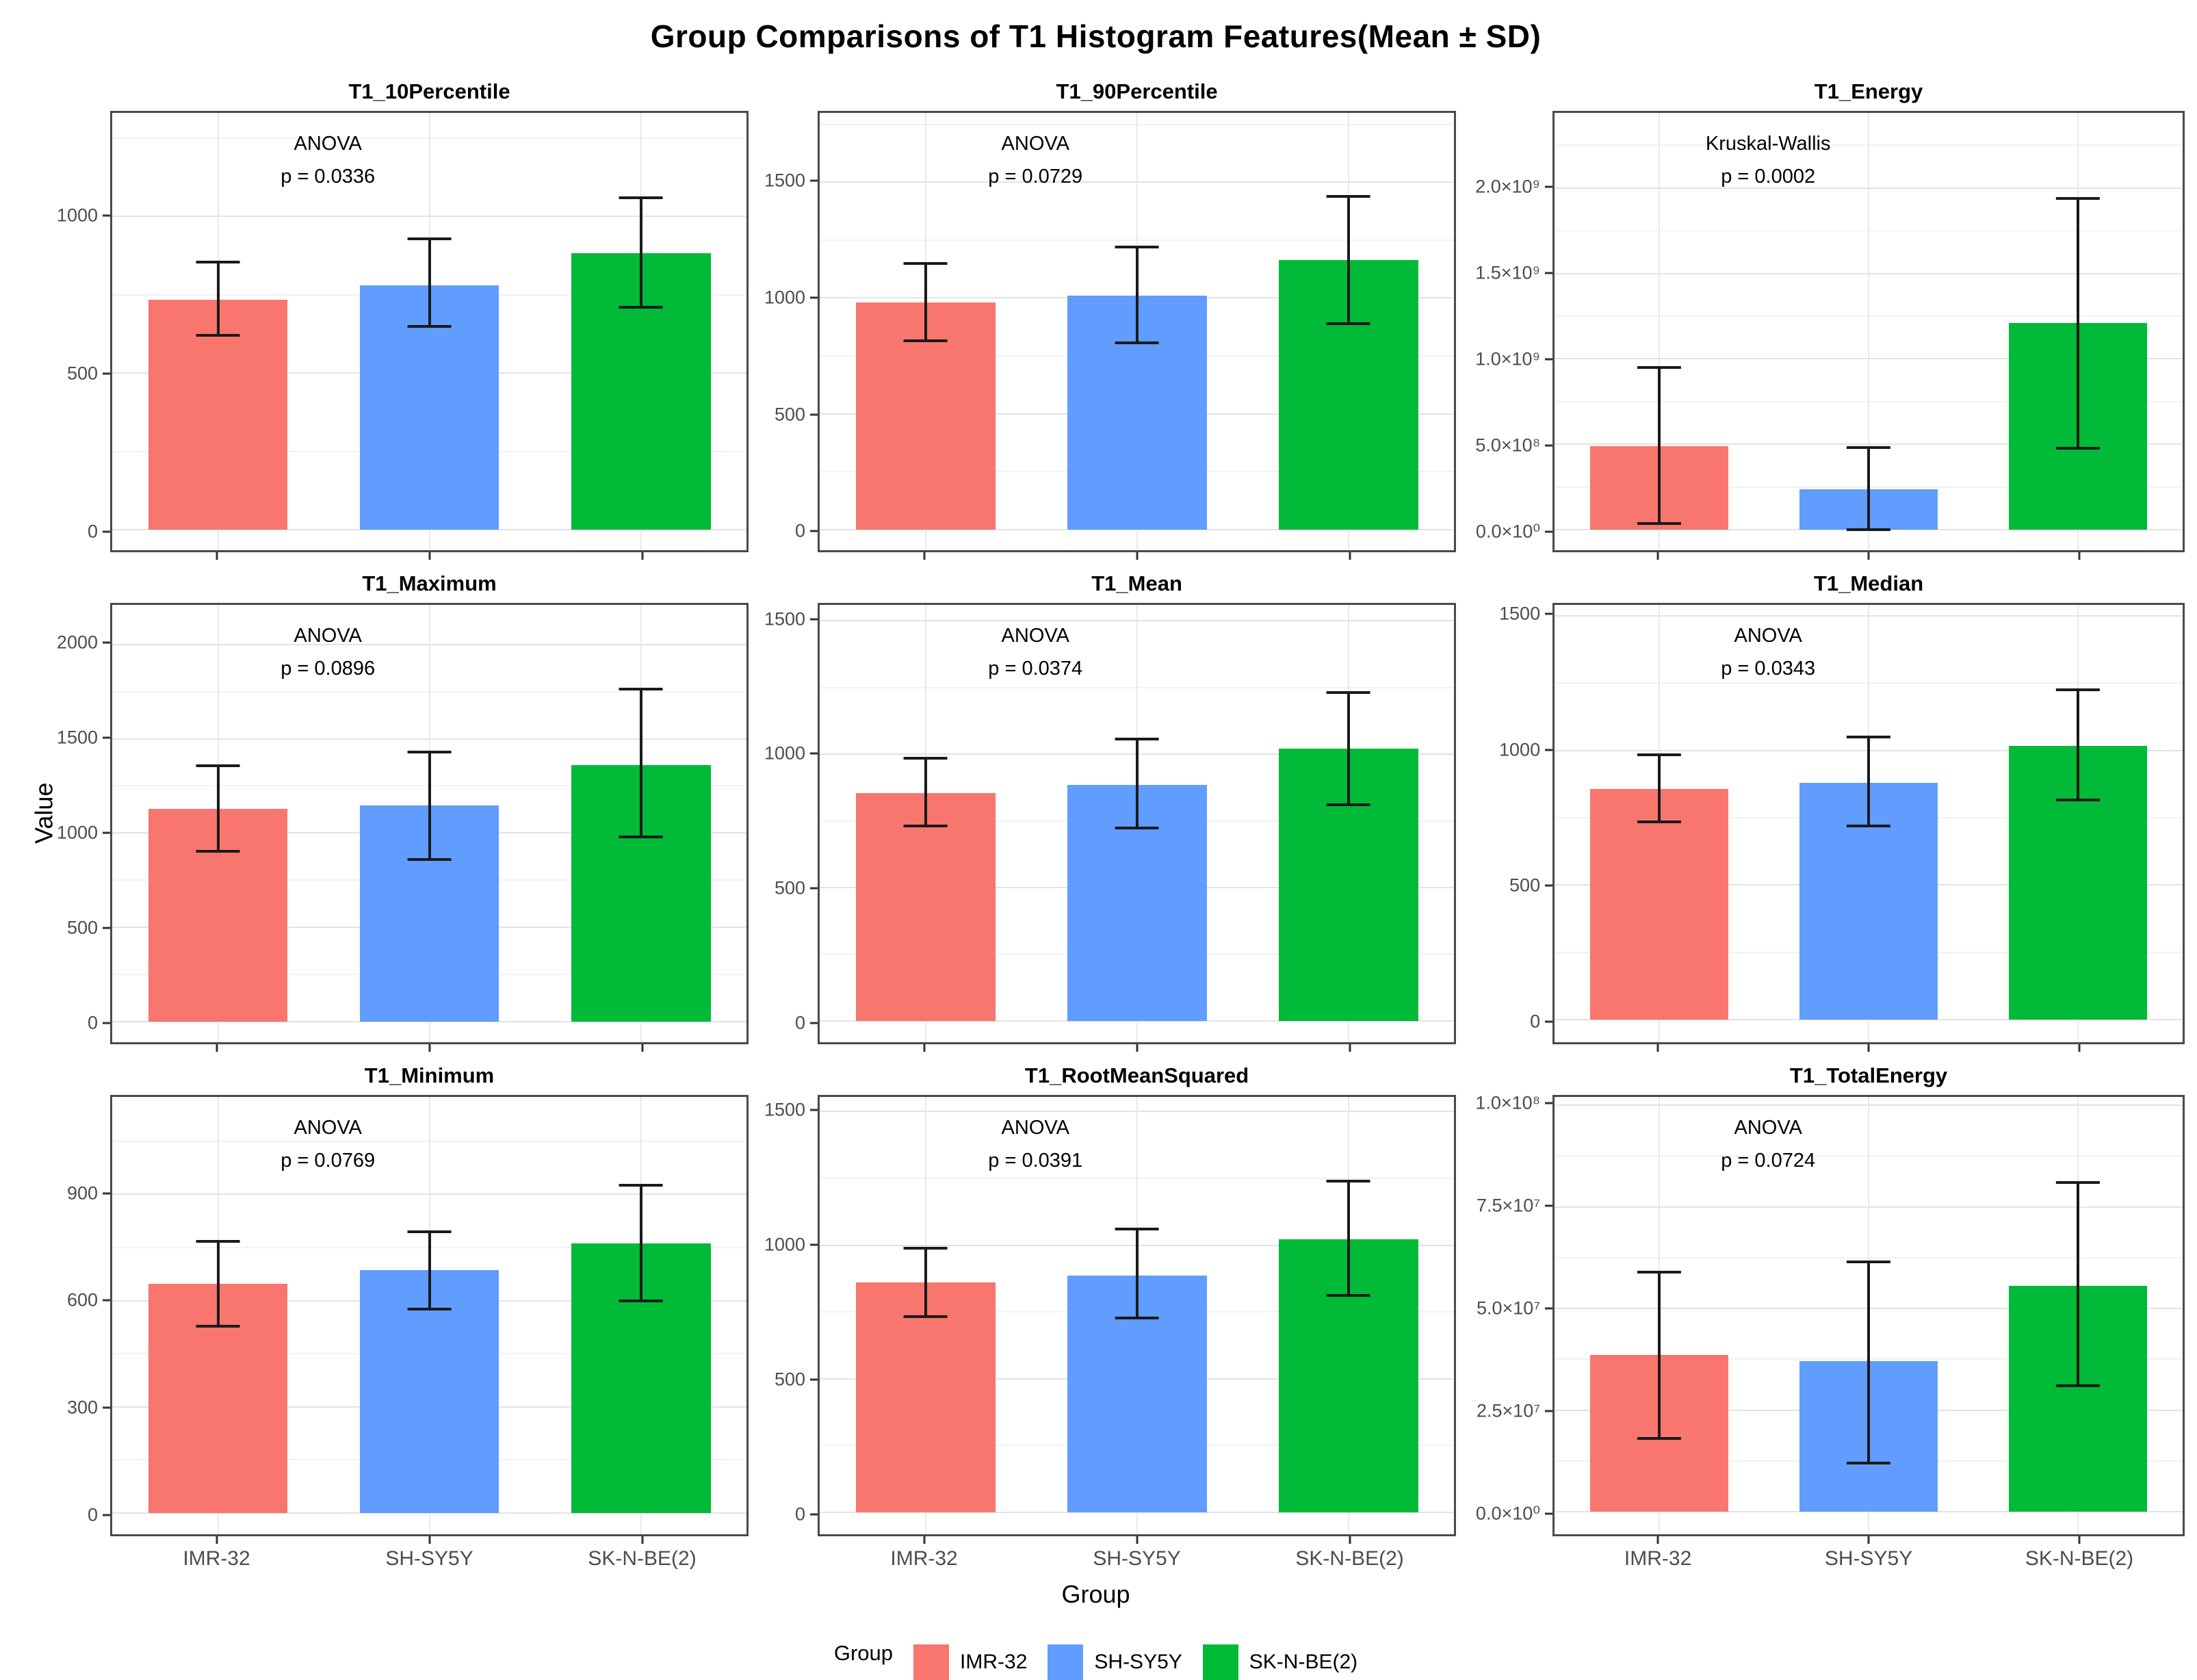 The image size is (2197, 1680). I want to click on panel-title: T1_Mean, so click(1136, 583).